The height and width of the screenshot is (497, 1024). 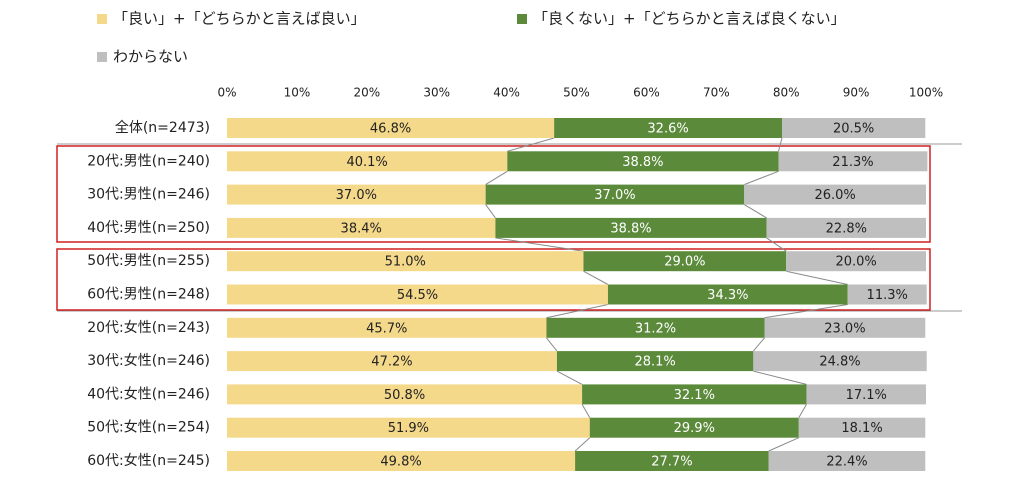 I want to click on category-label: 60代:女性(n=245), so click(x=148, y=460).